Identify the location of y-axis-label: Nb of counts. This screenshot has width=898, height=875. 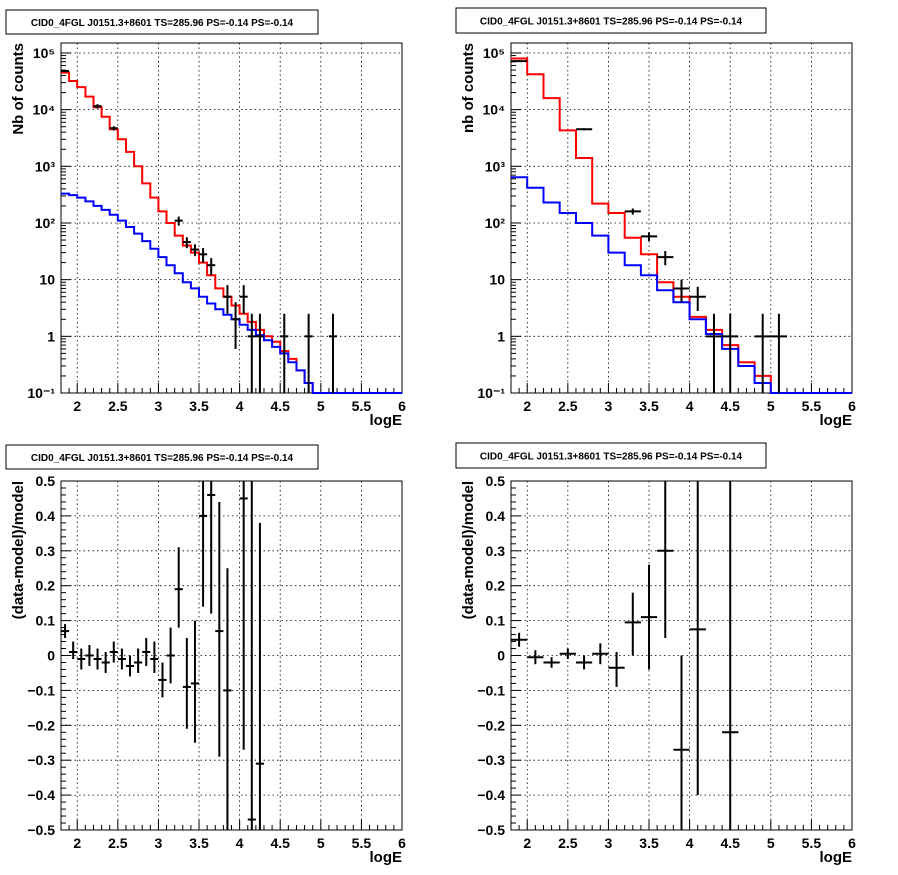
(18, 89).